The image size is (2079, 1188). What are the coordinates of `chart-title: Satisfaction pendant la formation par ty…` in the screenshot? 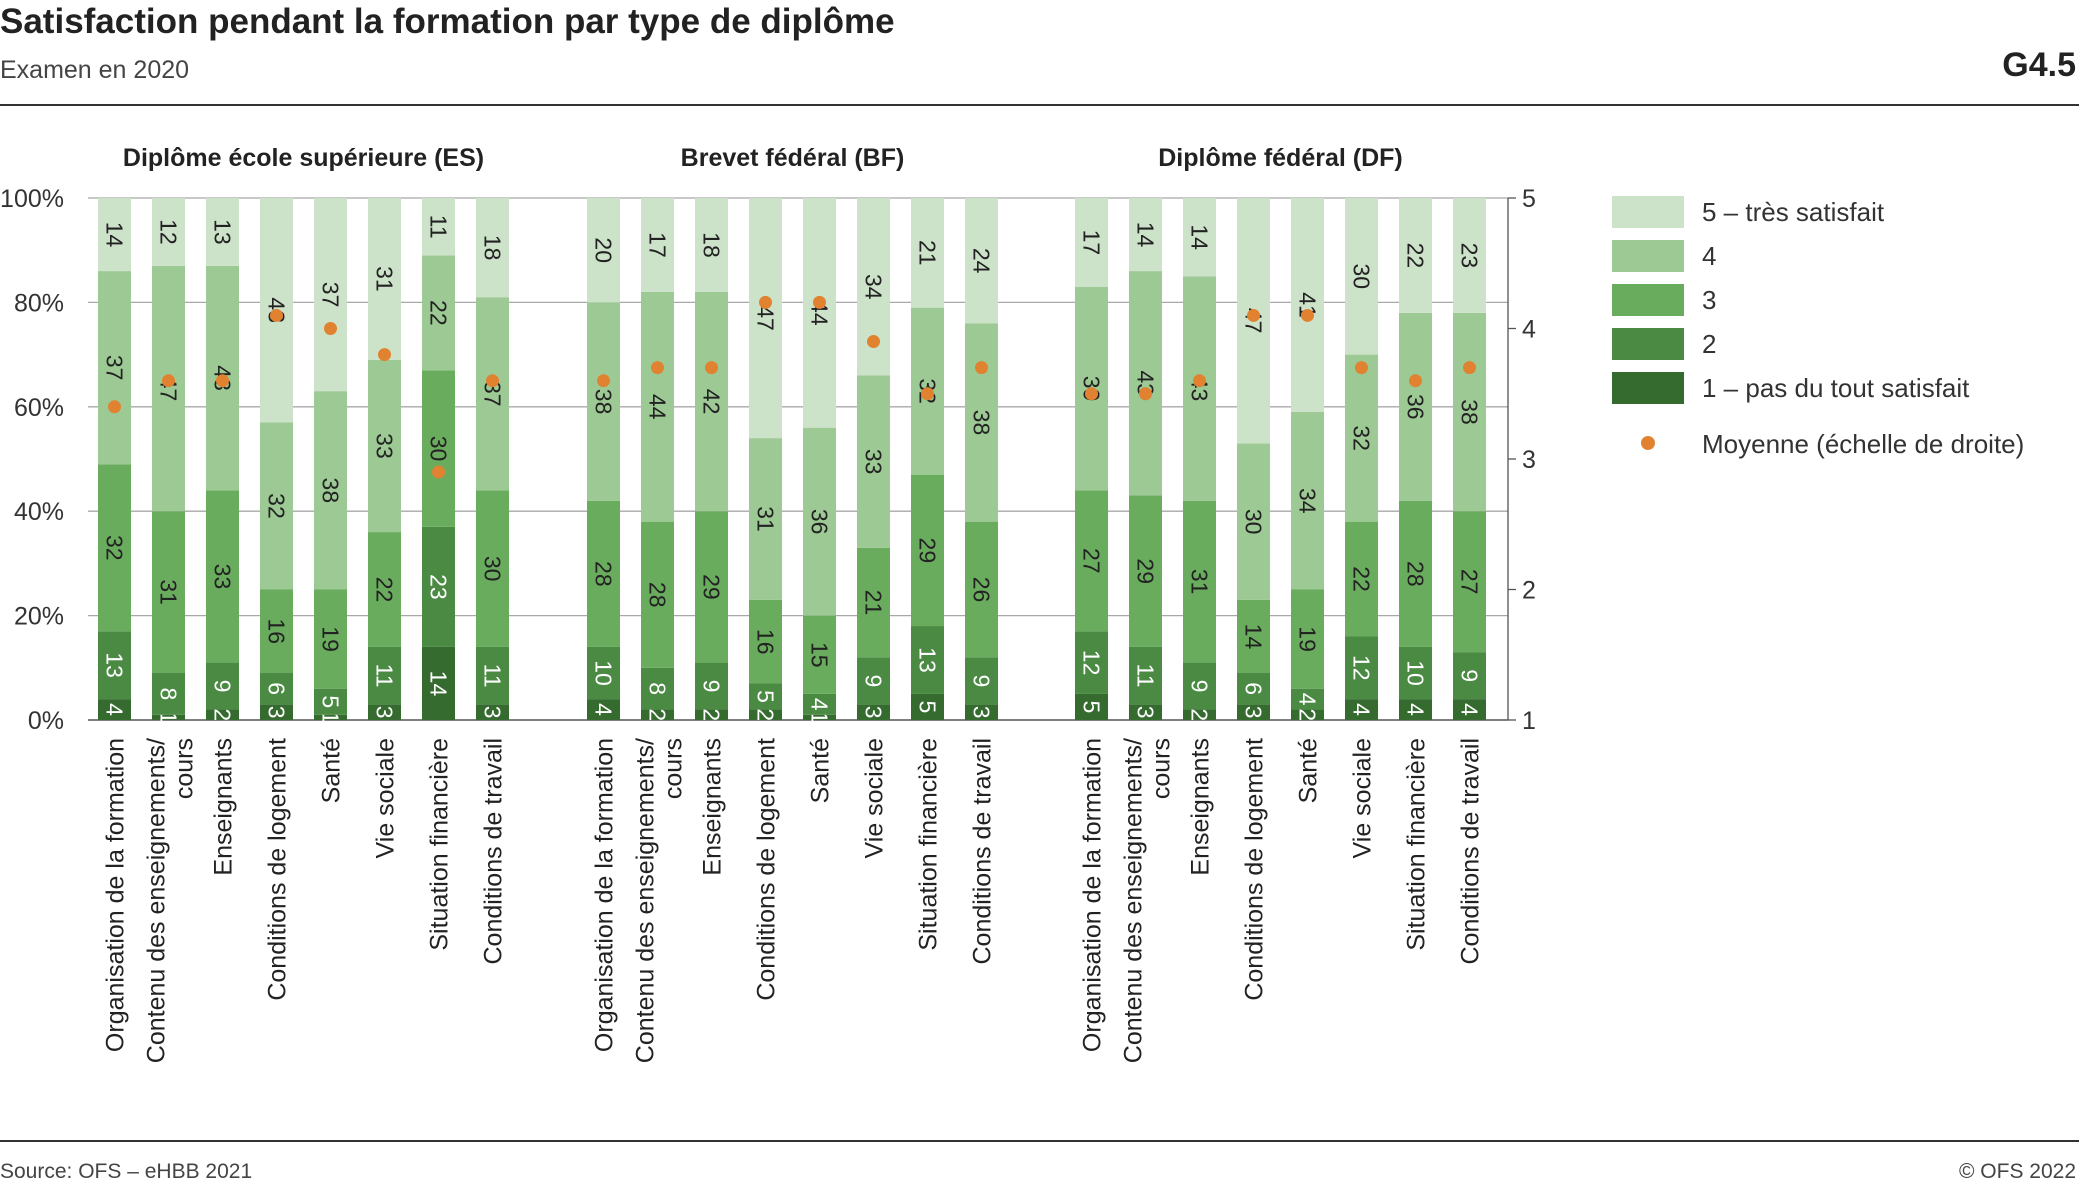 It's located at (447, 21).